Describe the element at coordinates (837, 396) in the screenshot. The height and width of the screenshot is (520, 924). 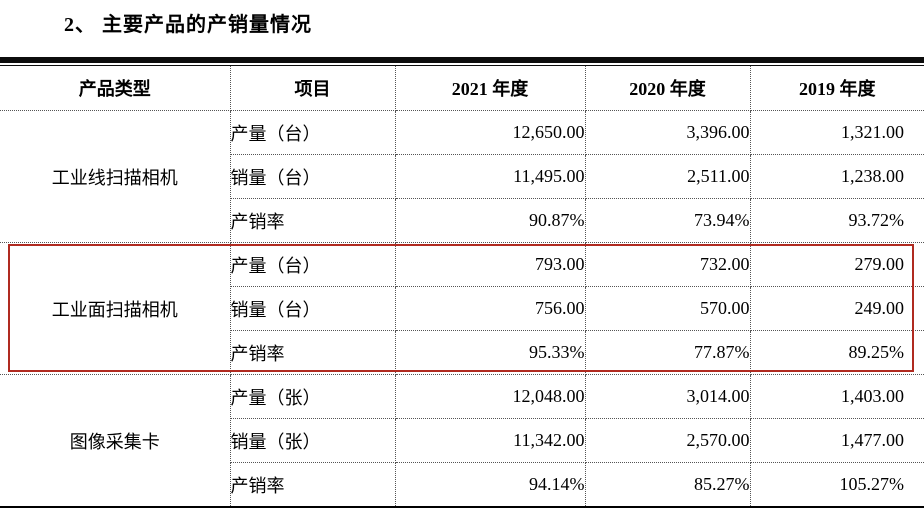
I see `value-2019: 1,403.00` at that location.